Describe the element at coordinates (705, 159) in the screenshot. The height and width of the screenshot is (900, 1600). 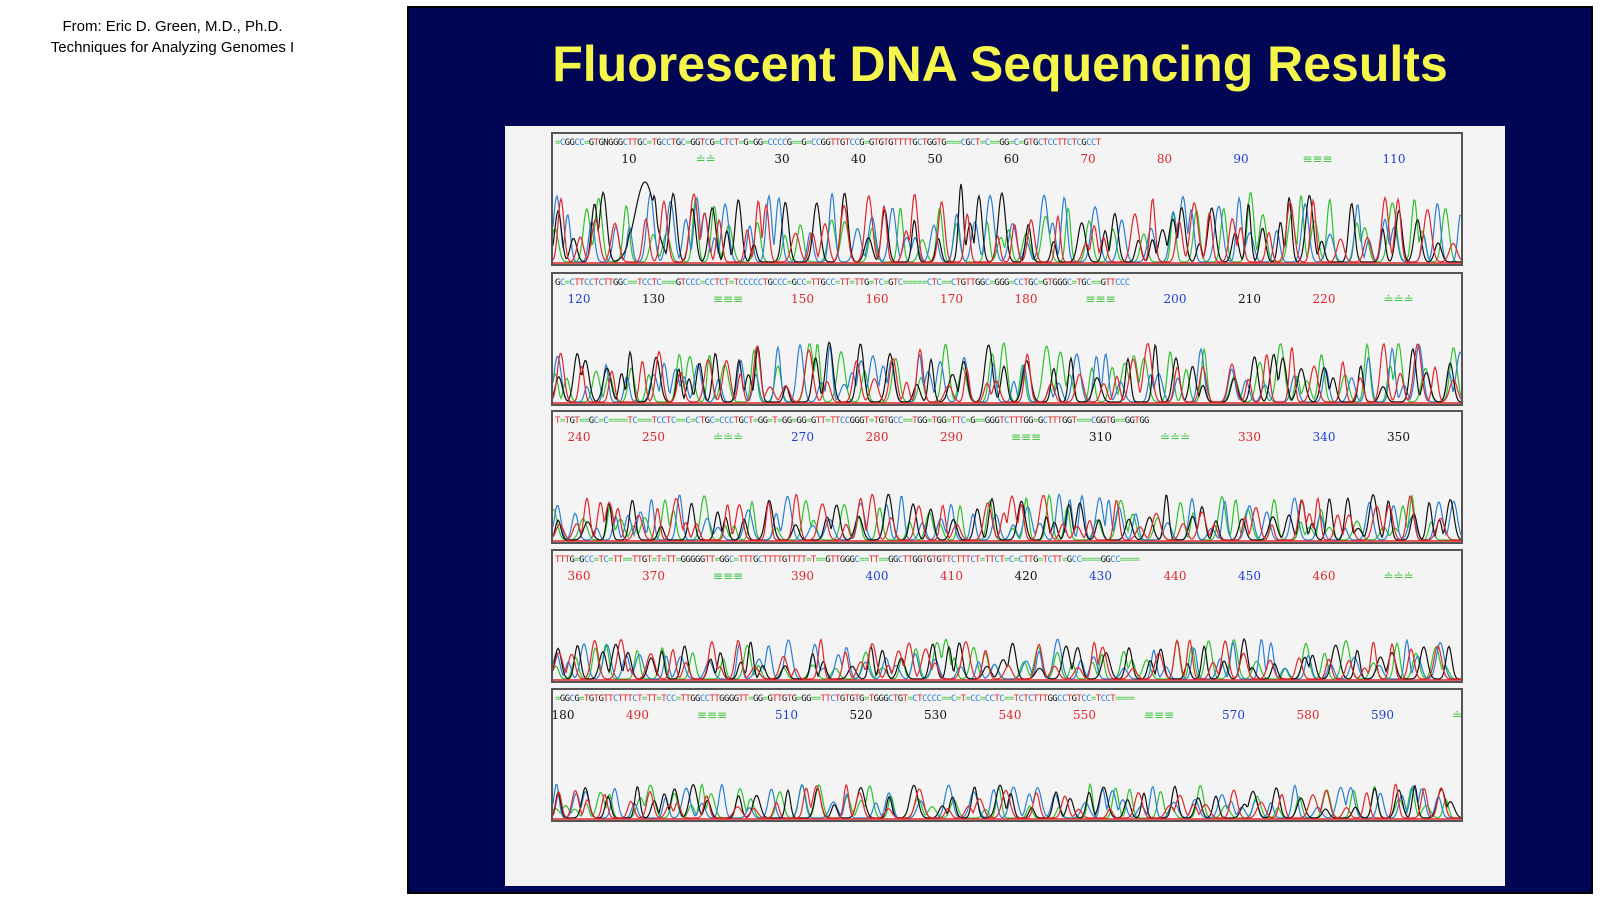
I see `position-label: ≐≐` at that location.